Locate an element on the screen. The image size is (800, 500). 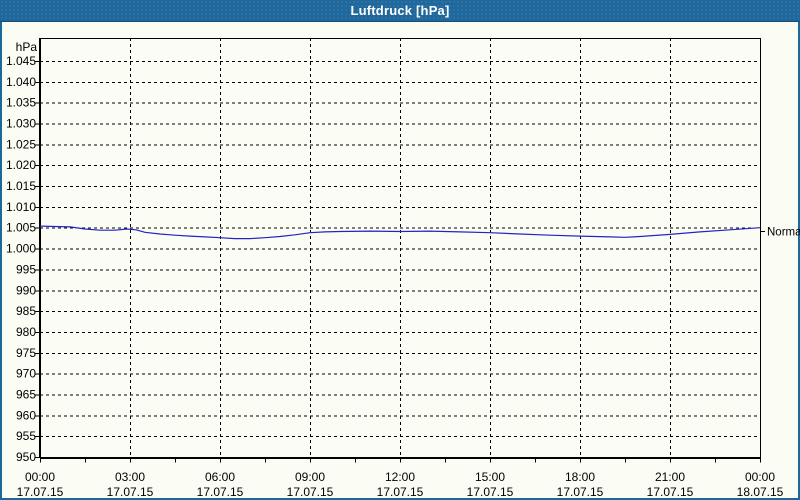
y-tick-label: 1.045 is located at coordinates (21, 61).